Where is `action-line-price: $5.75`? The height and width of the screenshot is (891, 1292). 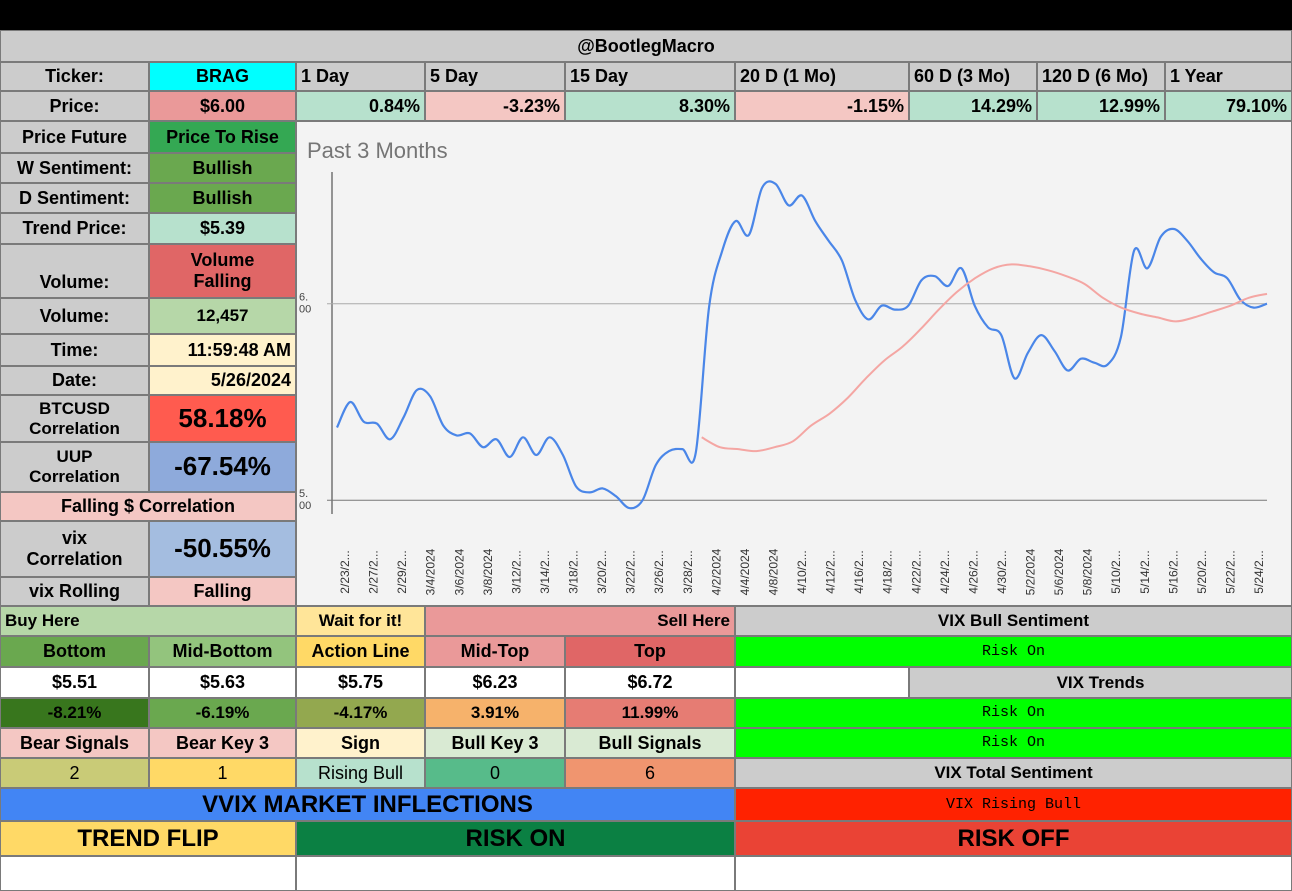
action-line-price: $5.75 is located at coordinates (360, 682).